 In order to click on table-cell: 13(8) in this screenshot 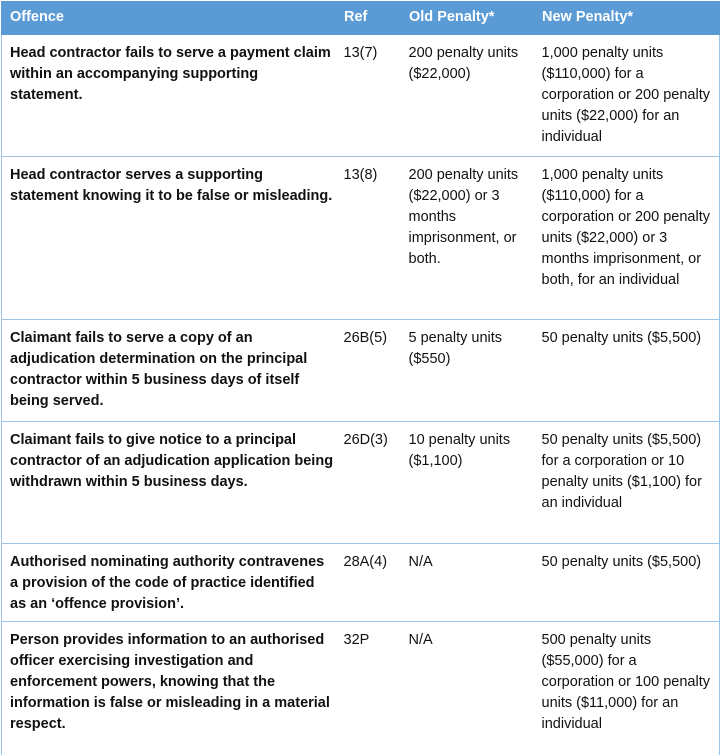, I will do `click(370, 238)`.